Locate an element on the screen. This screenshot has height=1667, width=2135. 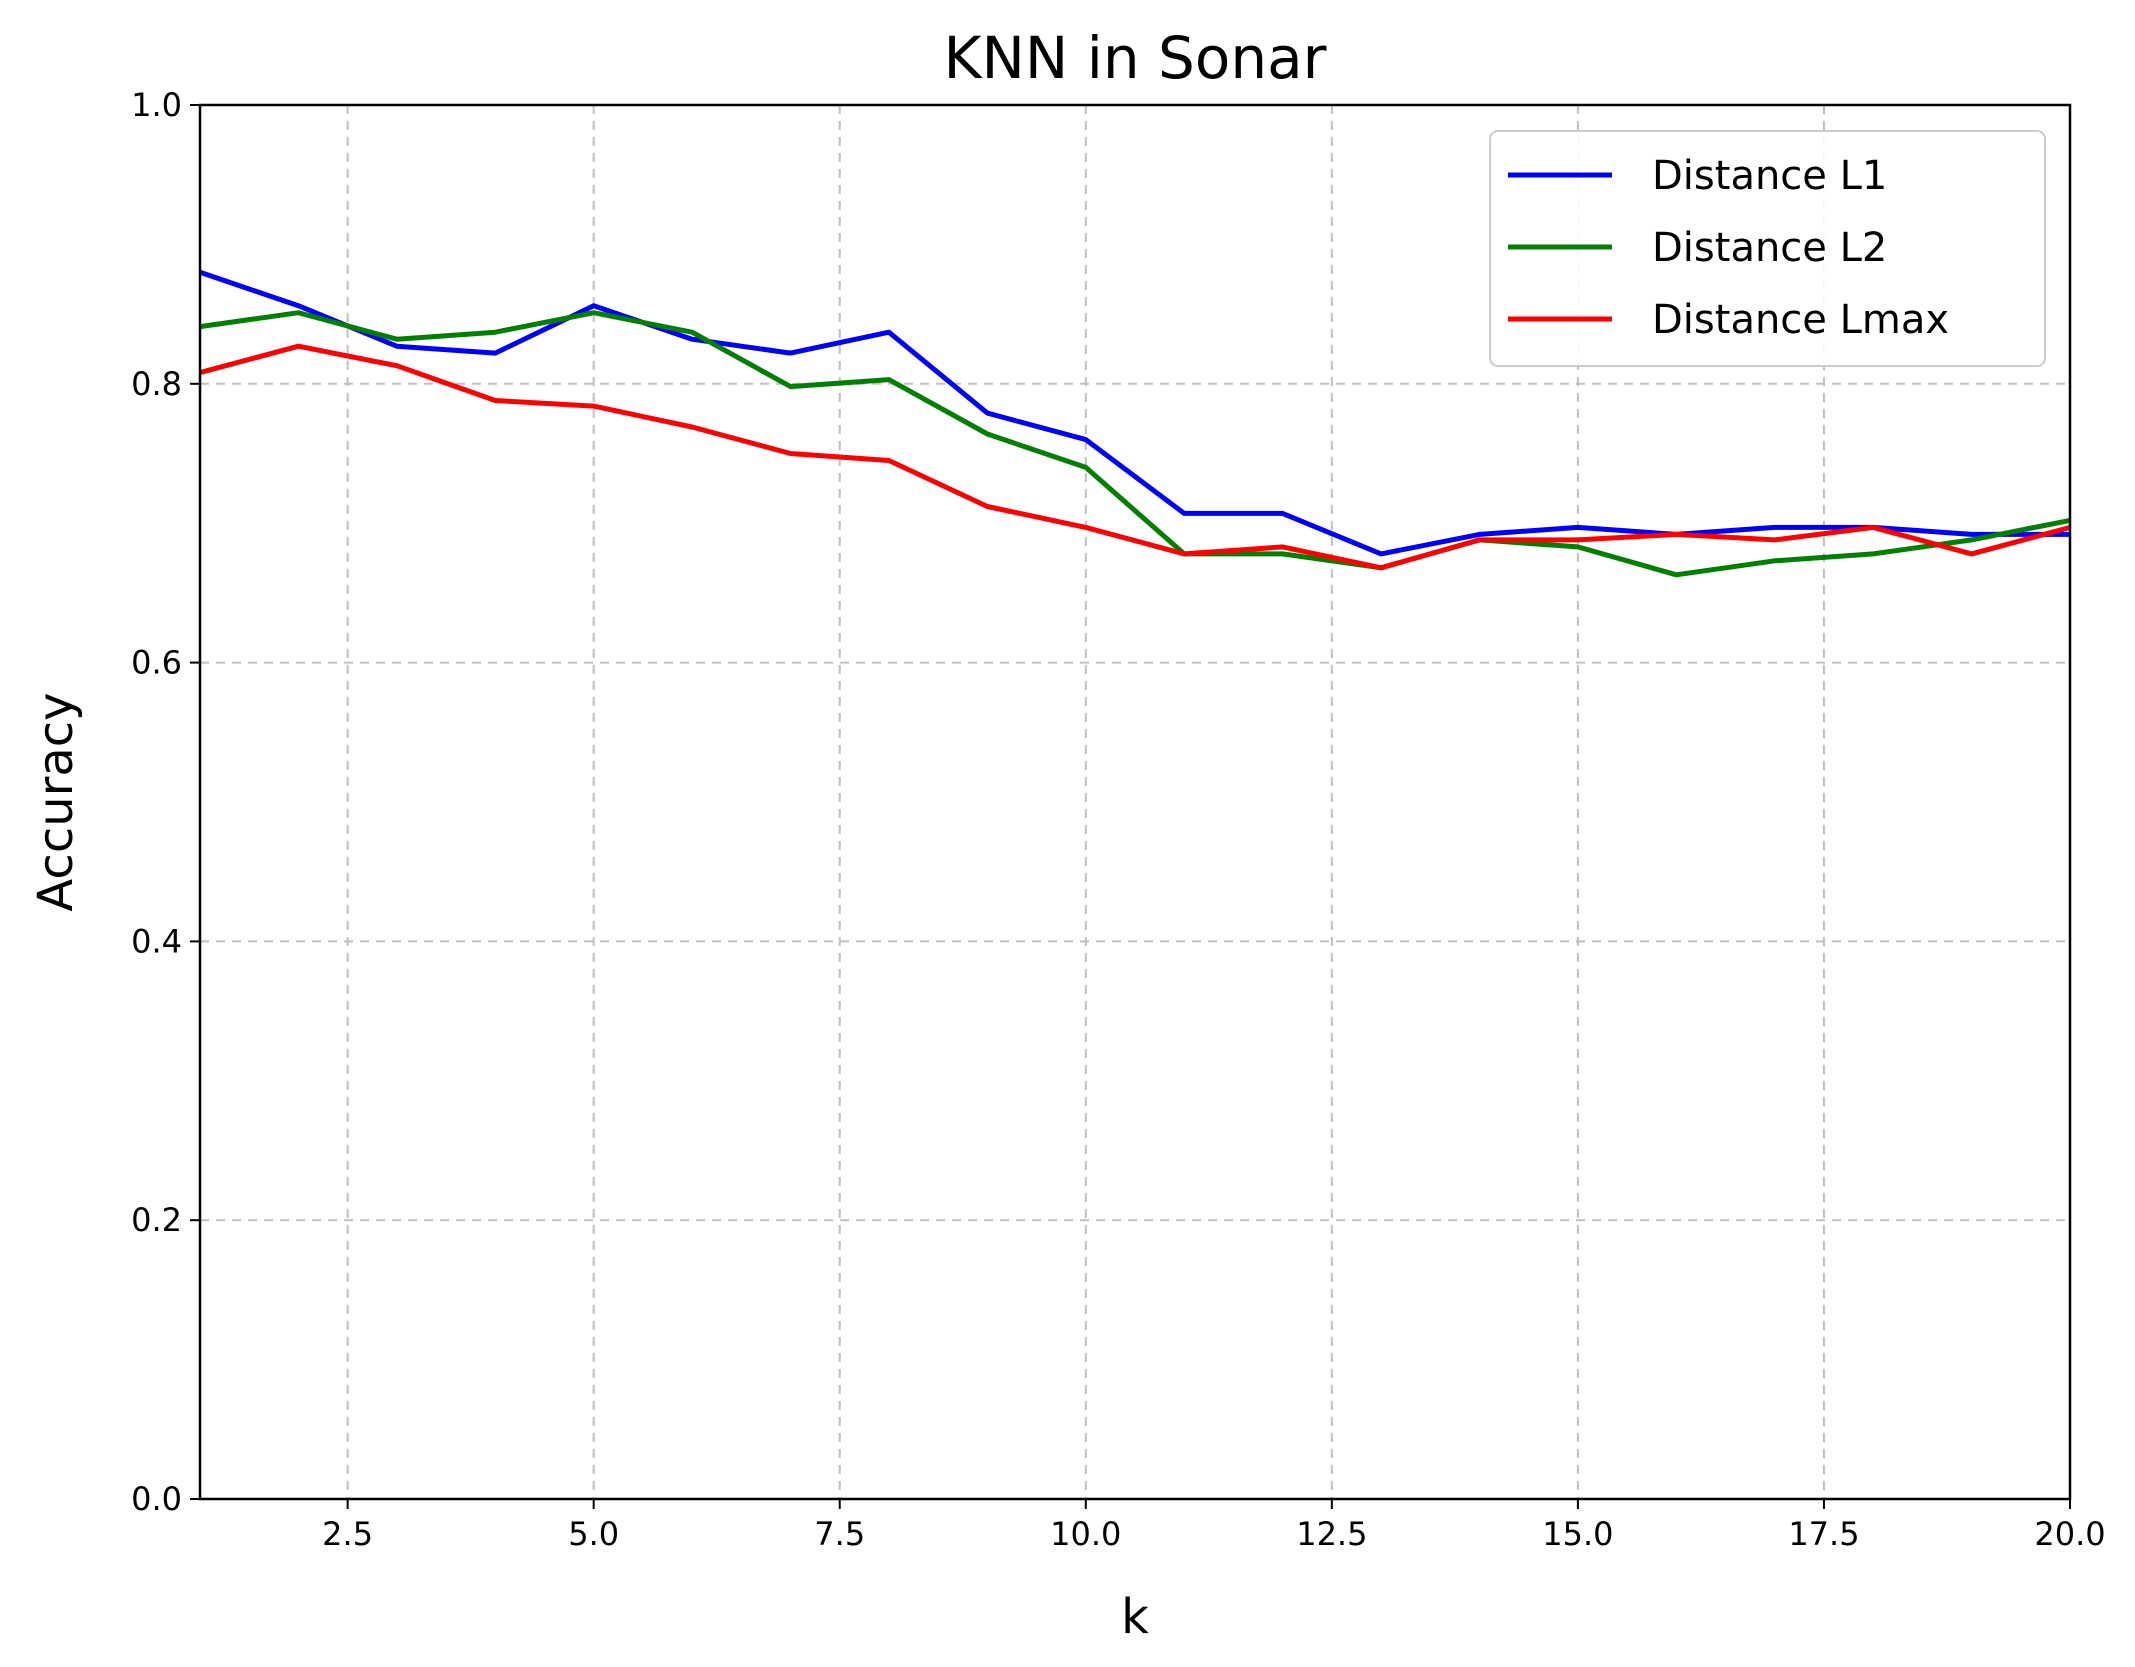
legend-label-distance-l2: Distance L2 is located at coordinates (1769, 248).